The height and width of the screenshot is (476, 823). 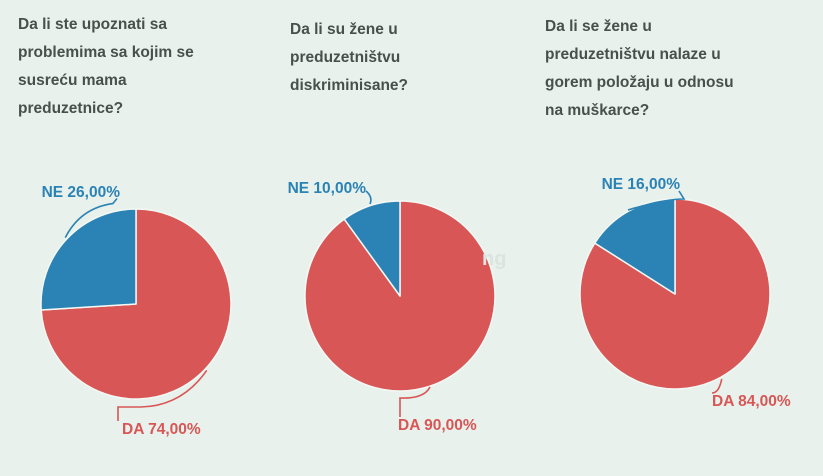 What do you see at coordinates (751, 401) in the screenshot?
I see `chart3-label-da: DA 84,00%` at bounding box center [751, 401].